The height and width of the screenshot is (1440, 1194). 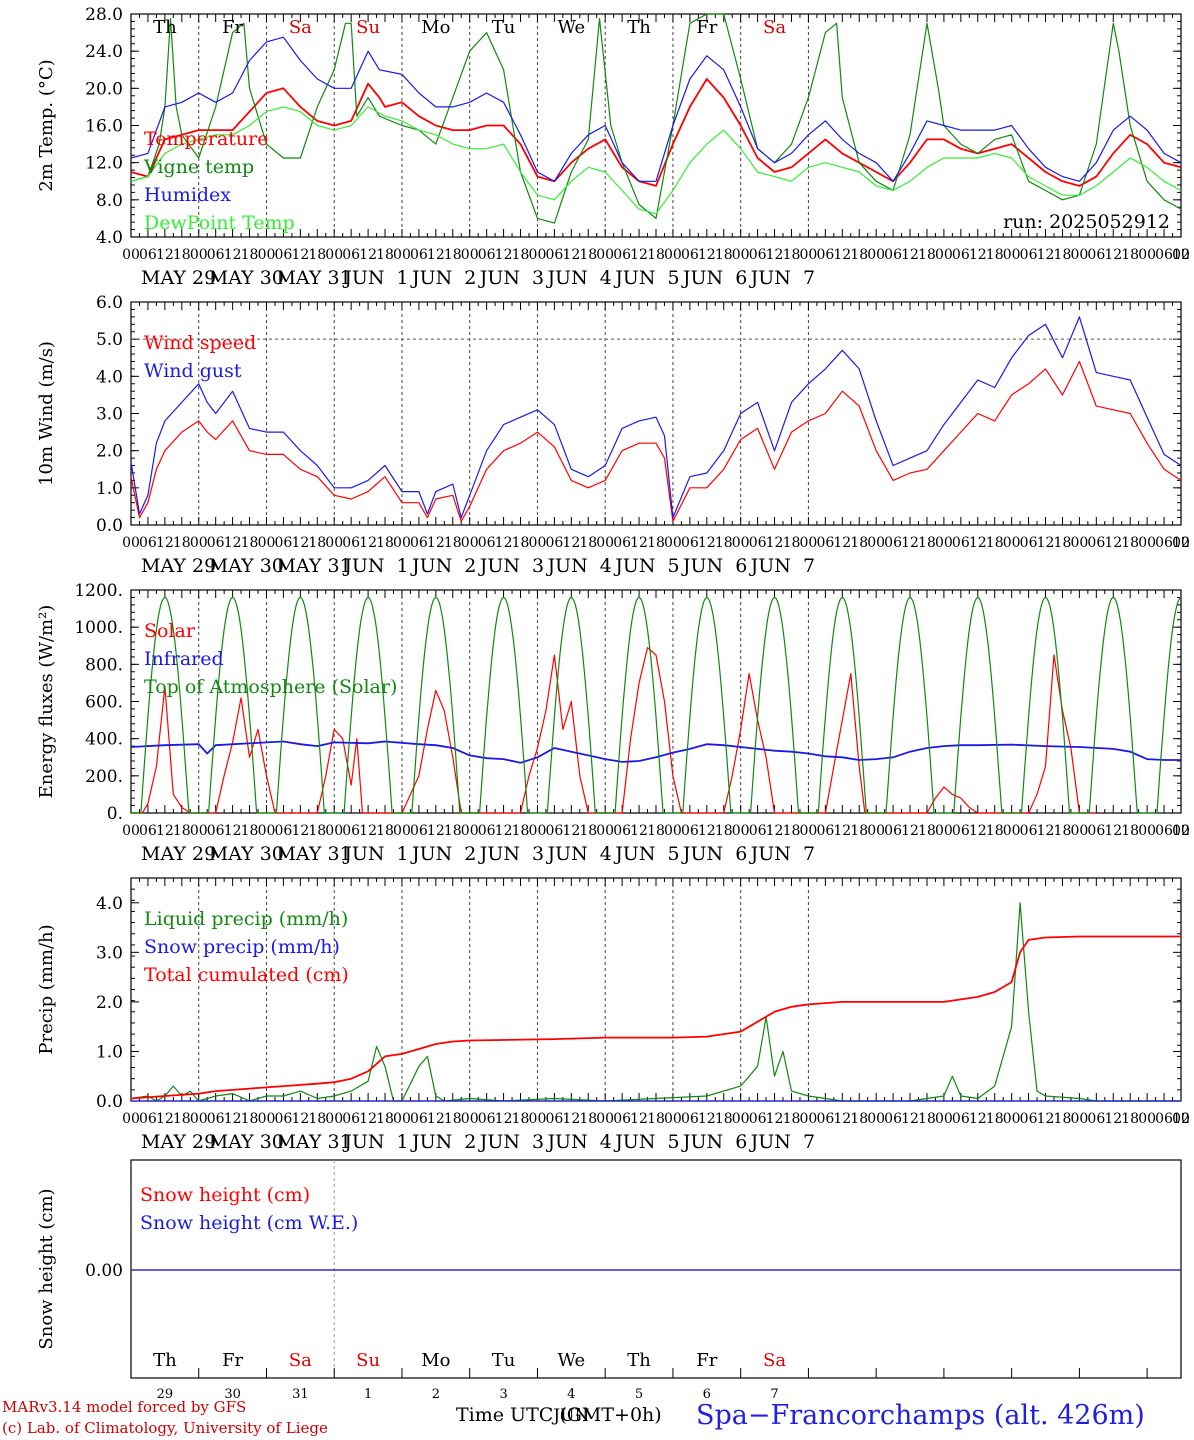 What do you see at coordinates (232, 1394) in the screenshot?
I see `day-number-label: 30` at bounding box center [232, 1394].